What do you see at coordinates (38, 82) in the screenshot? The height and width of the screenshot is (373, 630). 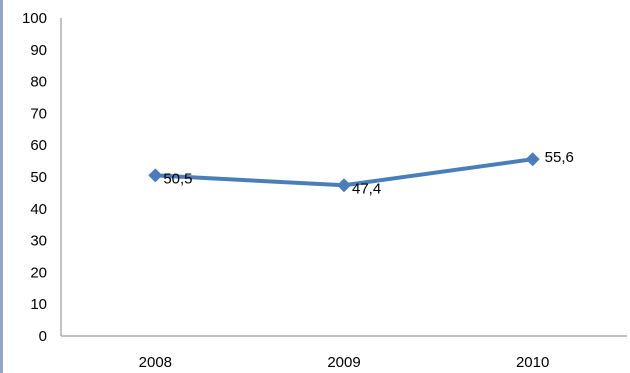 I see `y-tick-label: 80` at bounding box center [38, 82].